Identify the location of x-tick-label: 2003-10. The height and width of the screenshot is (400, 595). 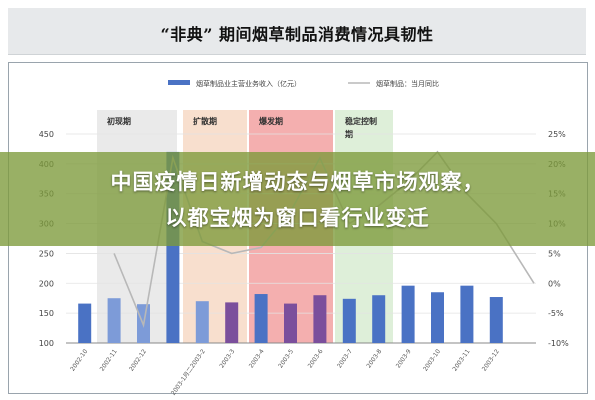
(432, 360).